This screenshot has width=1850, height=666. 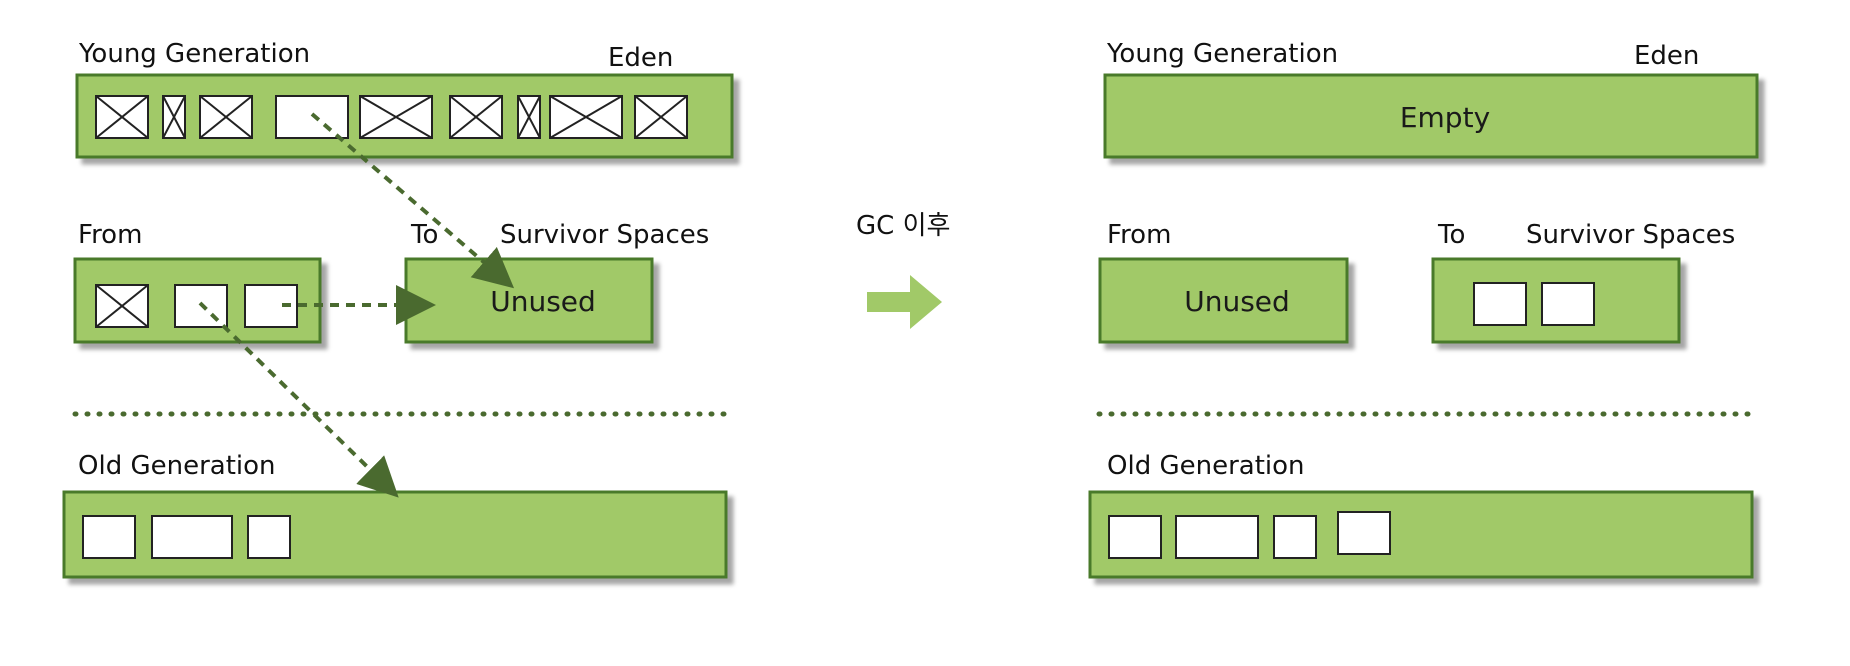 What do you see at coordinates (110, 235) in the screenshot?
I see `before-from-label: From` at bounding box center [110, 235].